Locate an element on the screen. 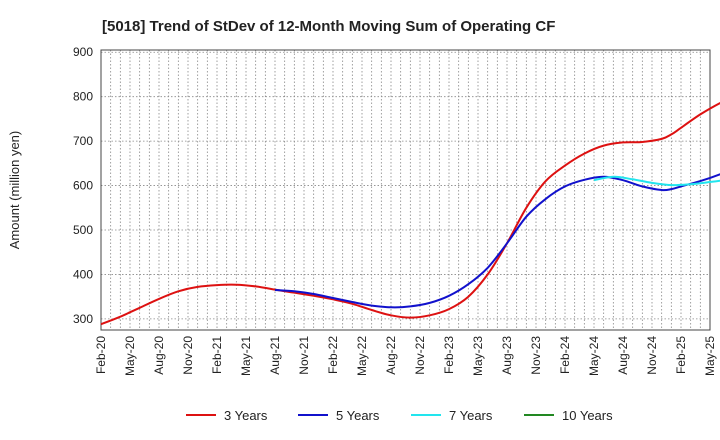 The image size is (720, 440). x-tick-label: Feb-25 is located at coordinates (681, 355).